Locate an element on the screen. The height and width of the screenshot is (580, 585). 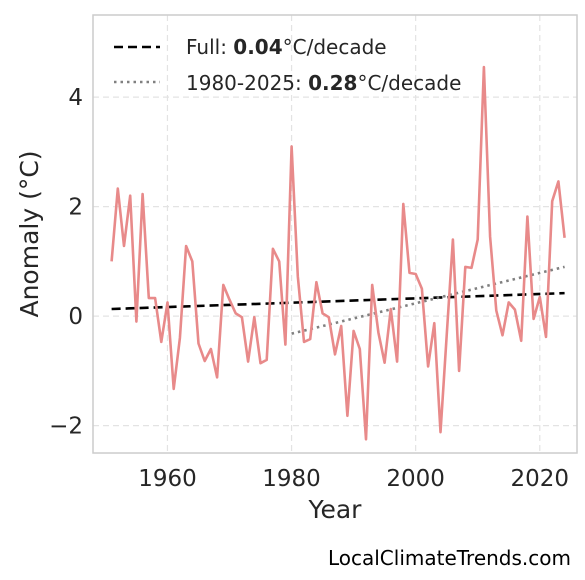
y-tick-label: 2 is located at coordinates (75, 208).